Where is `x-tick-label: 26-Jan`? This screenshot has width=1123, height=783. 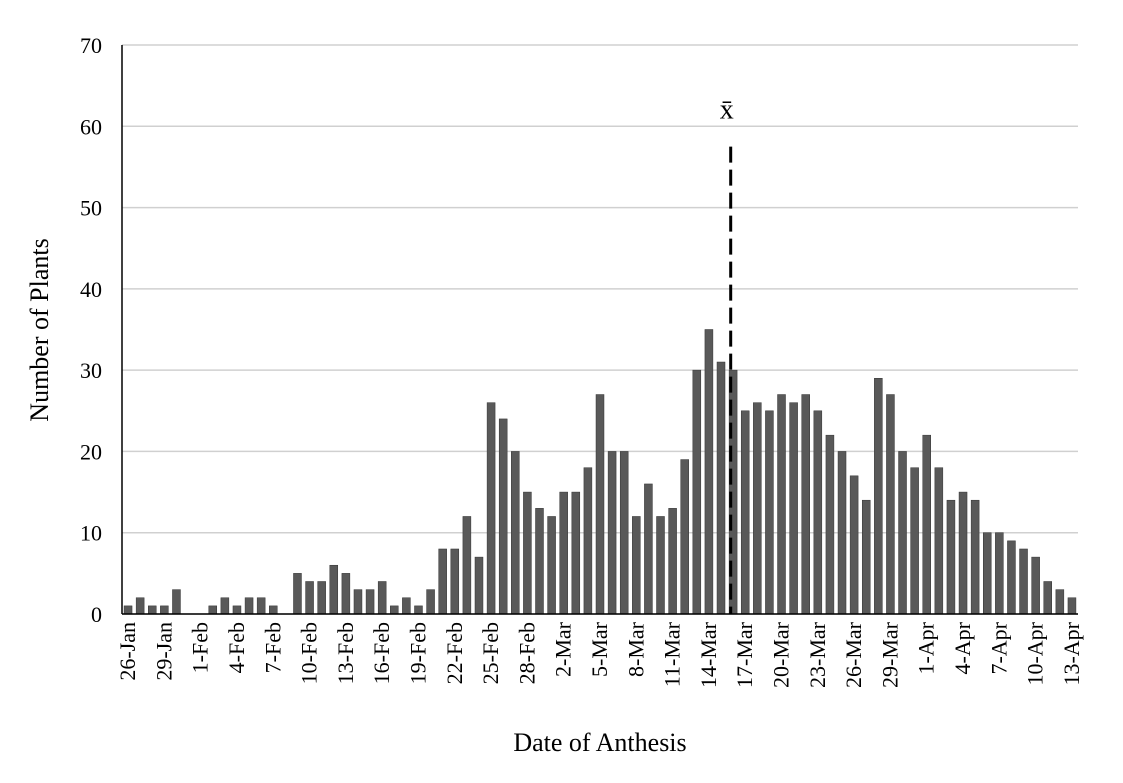 x-tick-label: 26-Jan is located at coordinates (127, 651).